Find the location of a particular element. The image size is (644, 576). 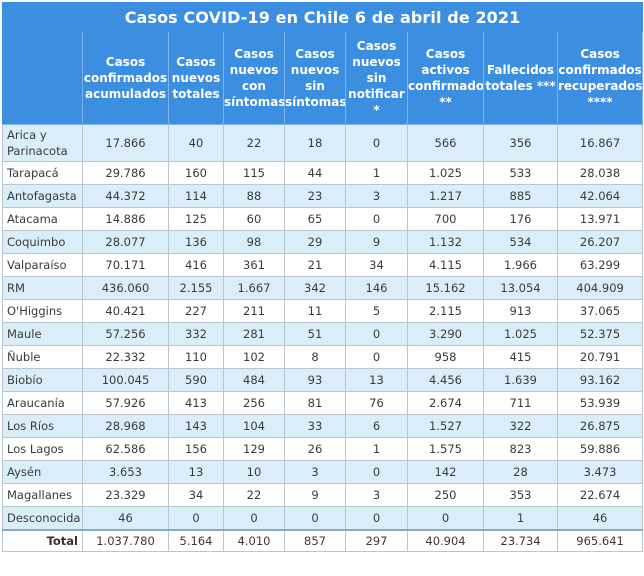

table-cell: 22.332 is located at coordinates (125, 357).